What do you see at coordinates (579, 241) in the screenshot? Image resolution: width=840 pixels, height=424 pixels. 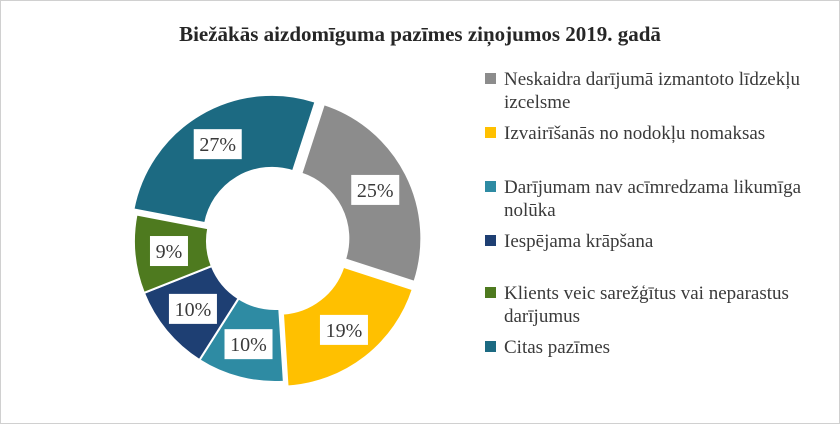 I see `legend-label-4: Iespējama krāpšana` at bounding box center [579, 241].